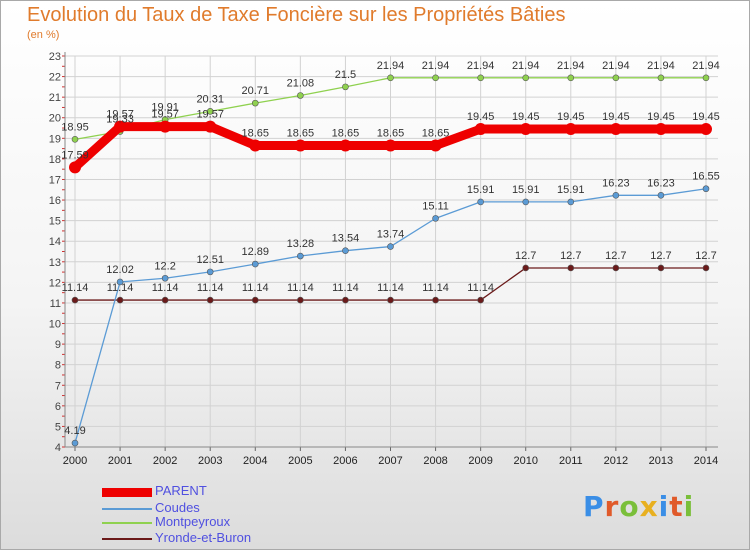 This screenshot has width=750, height=550. What do you see at coordinates (55, 263) in the screenshot?
I see `y-tick-label: 13` at bounding box center [55, 263].